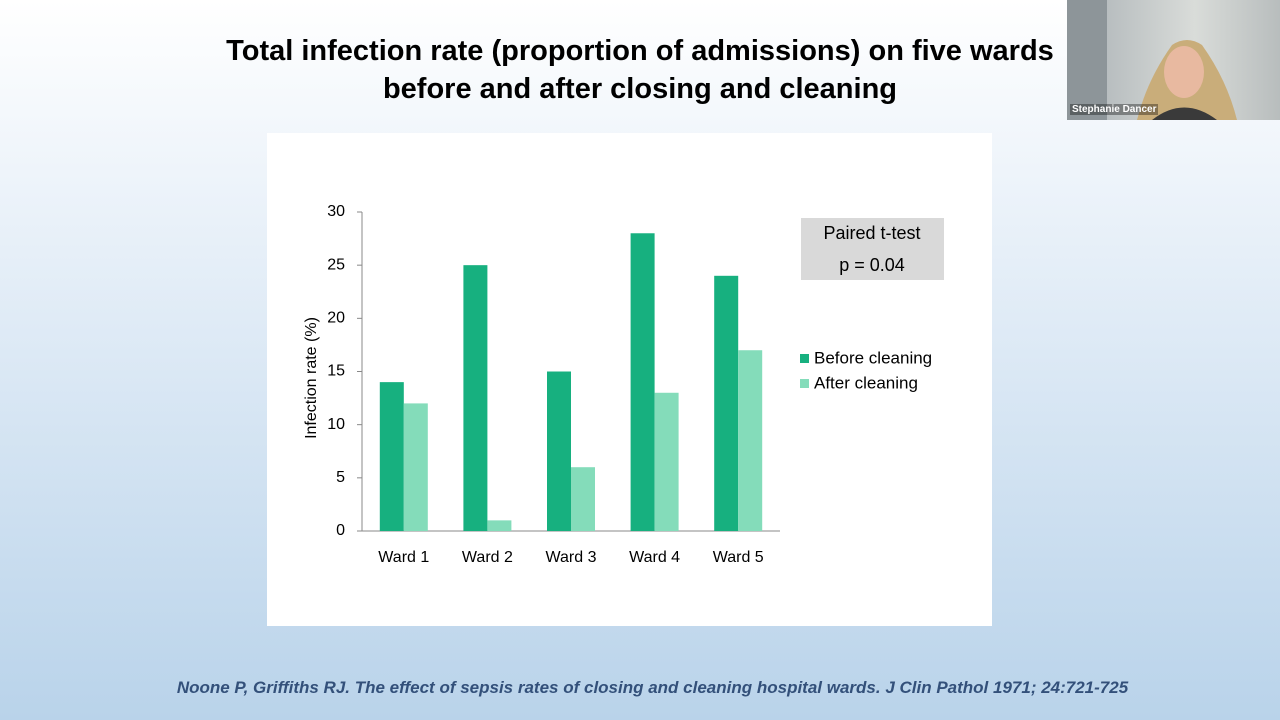  What do you see at coordinates (872, 265) in the screenshot?
I see `annotation: p = 0.04` at bounding box center [872, 265].